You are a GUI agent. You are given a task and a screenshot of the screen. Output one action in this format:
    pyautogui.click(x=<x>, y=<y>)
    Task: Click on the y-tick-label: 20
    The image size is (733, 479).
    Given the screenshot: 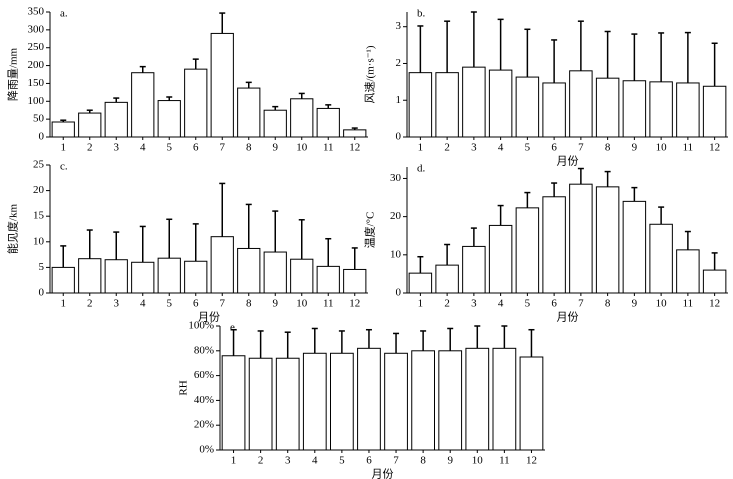 What is the action you would take?
    pyautogui.click(x=396, y=216)
    